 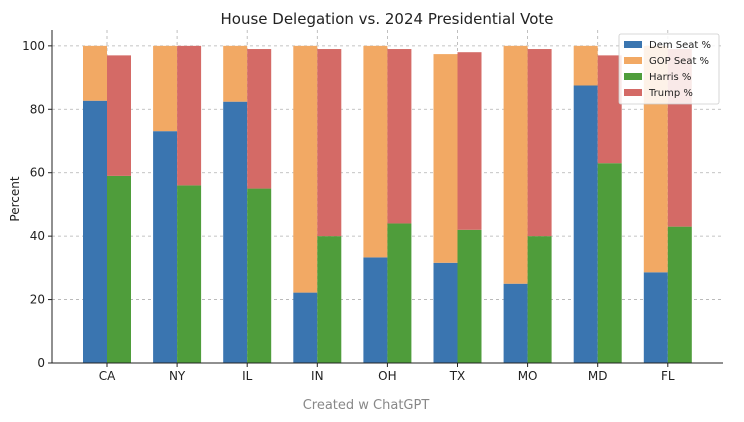 What do you see at coordinates (399, 293) in the screenshot?
I see `bar-harris-oh` at bounding box center [399, 293].